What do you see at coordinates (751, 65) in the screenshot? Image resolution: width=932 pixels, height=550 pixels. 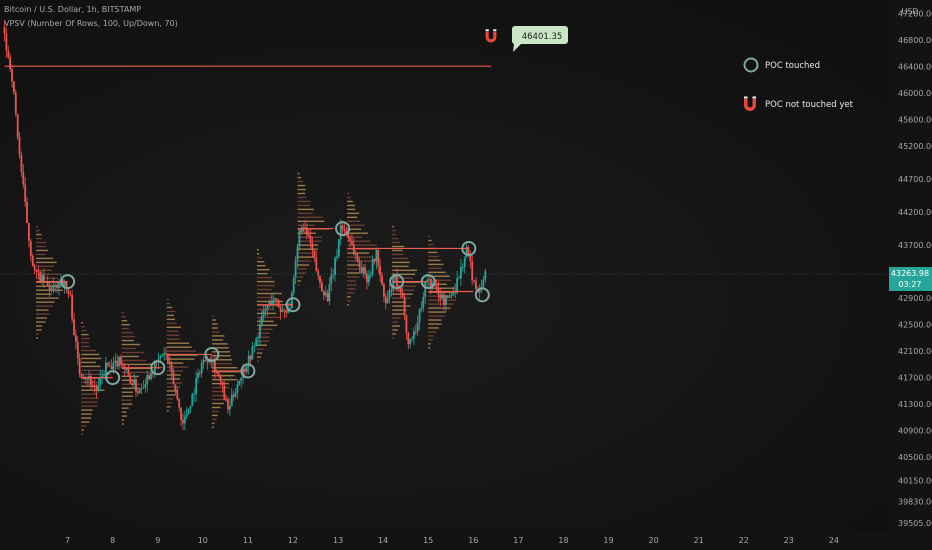 I see `legend-circle-icon` at bounding box center [751, 65].